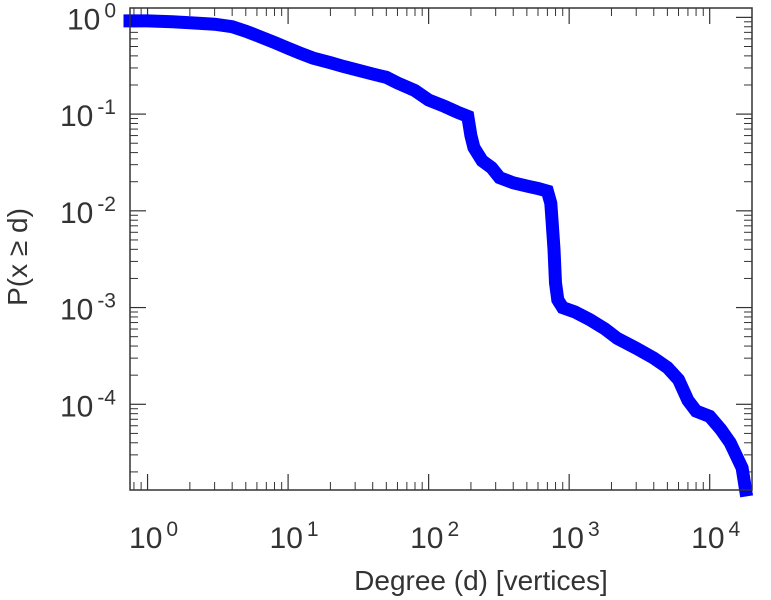 The height and width of the screenshot is (600, 771). Describe the element at coordinates (294, 536) in the screenshot. I see `x-tick-label: 10 1` at that location.